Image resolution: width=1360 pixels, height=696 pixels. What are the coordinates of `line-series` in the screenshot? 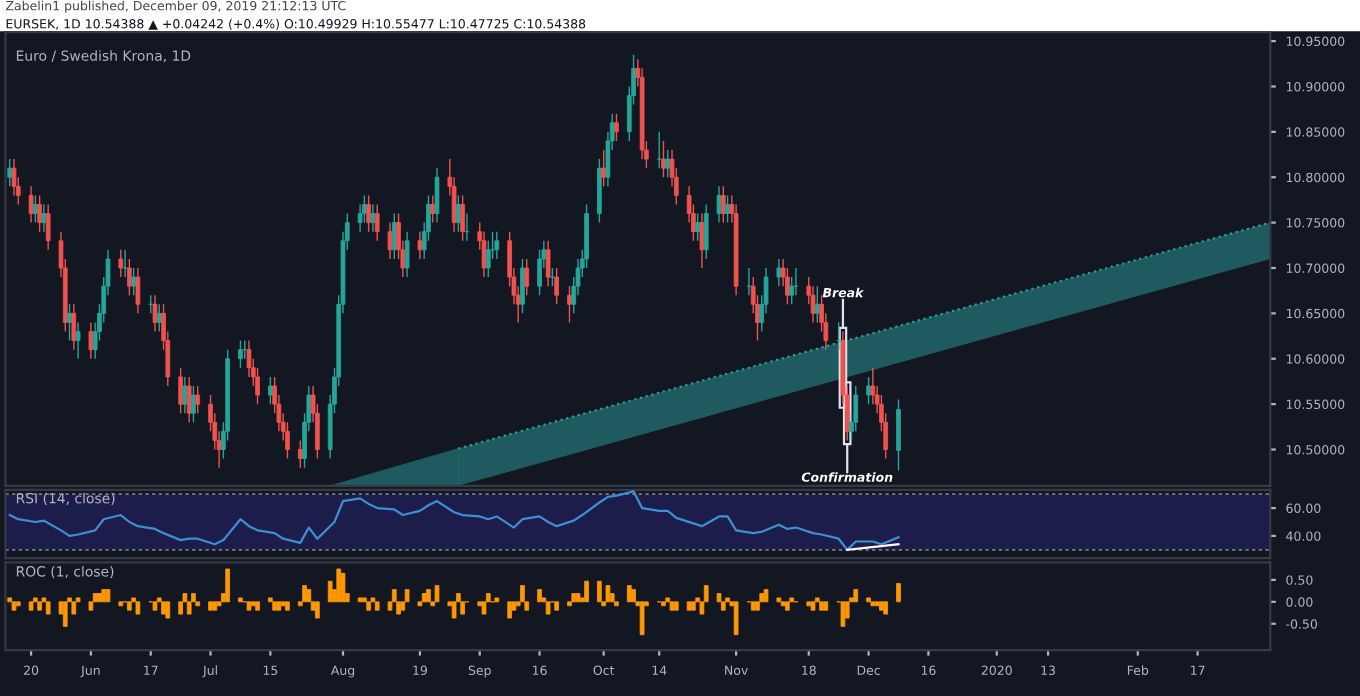 It's located at (454, 520).